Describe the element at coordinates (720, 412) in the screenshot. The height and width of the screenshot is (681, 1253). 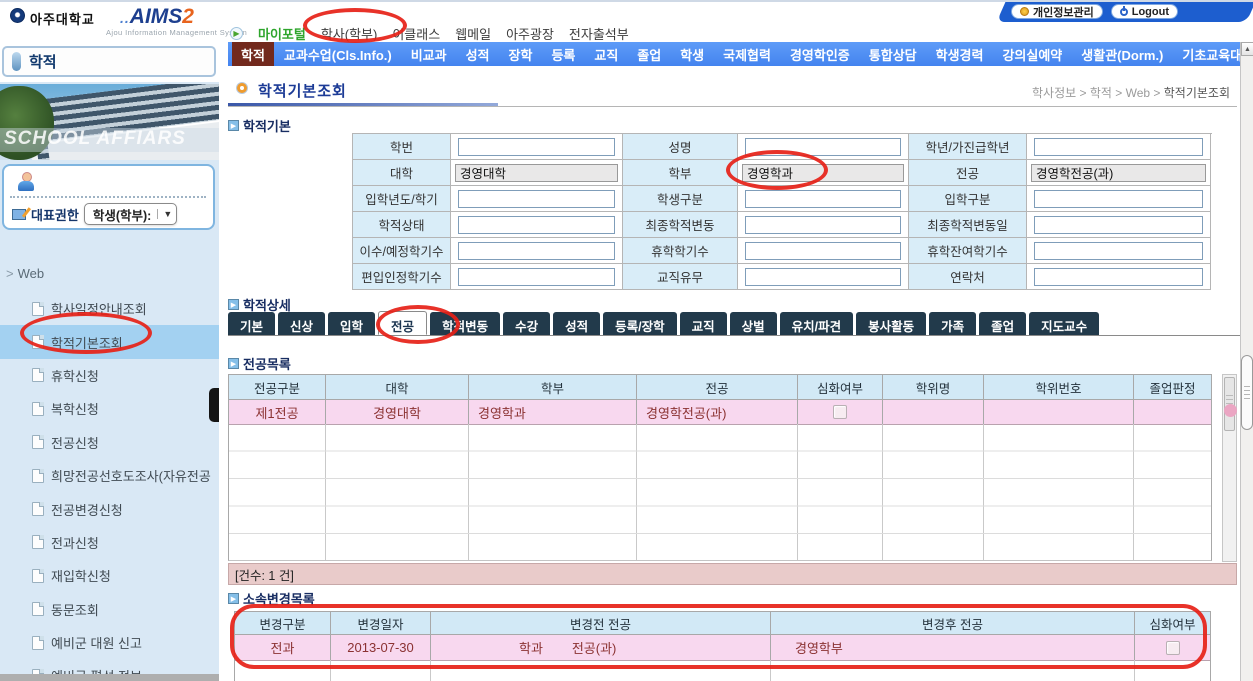
I see `major-table-row: 제1전공 경영대학 경영학과 경영학전공(과)` at that location.